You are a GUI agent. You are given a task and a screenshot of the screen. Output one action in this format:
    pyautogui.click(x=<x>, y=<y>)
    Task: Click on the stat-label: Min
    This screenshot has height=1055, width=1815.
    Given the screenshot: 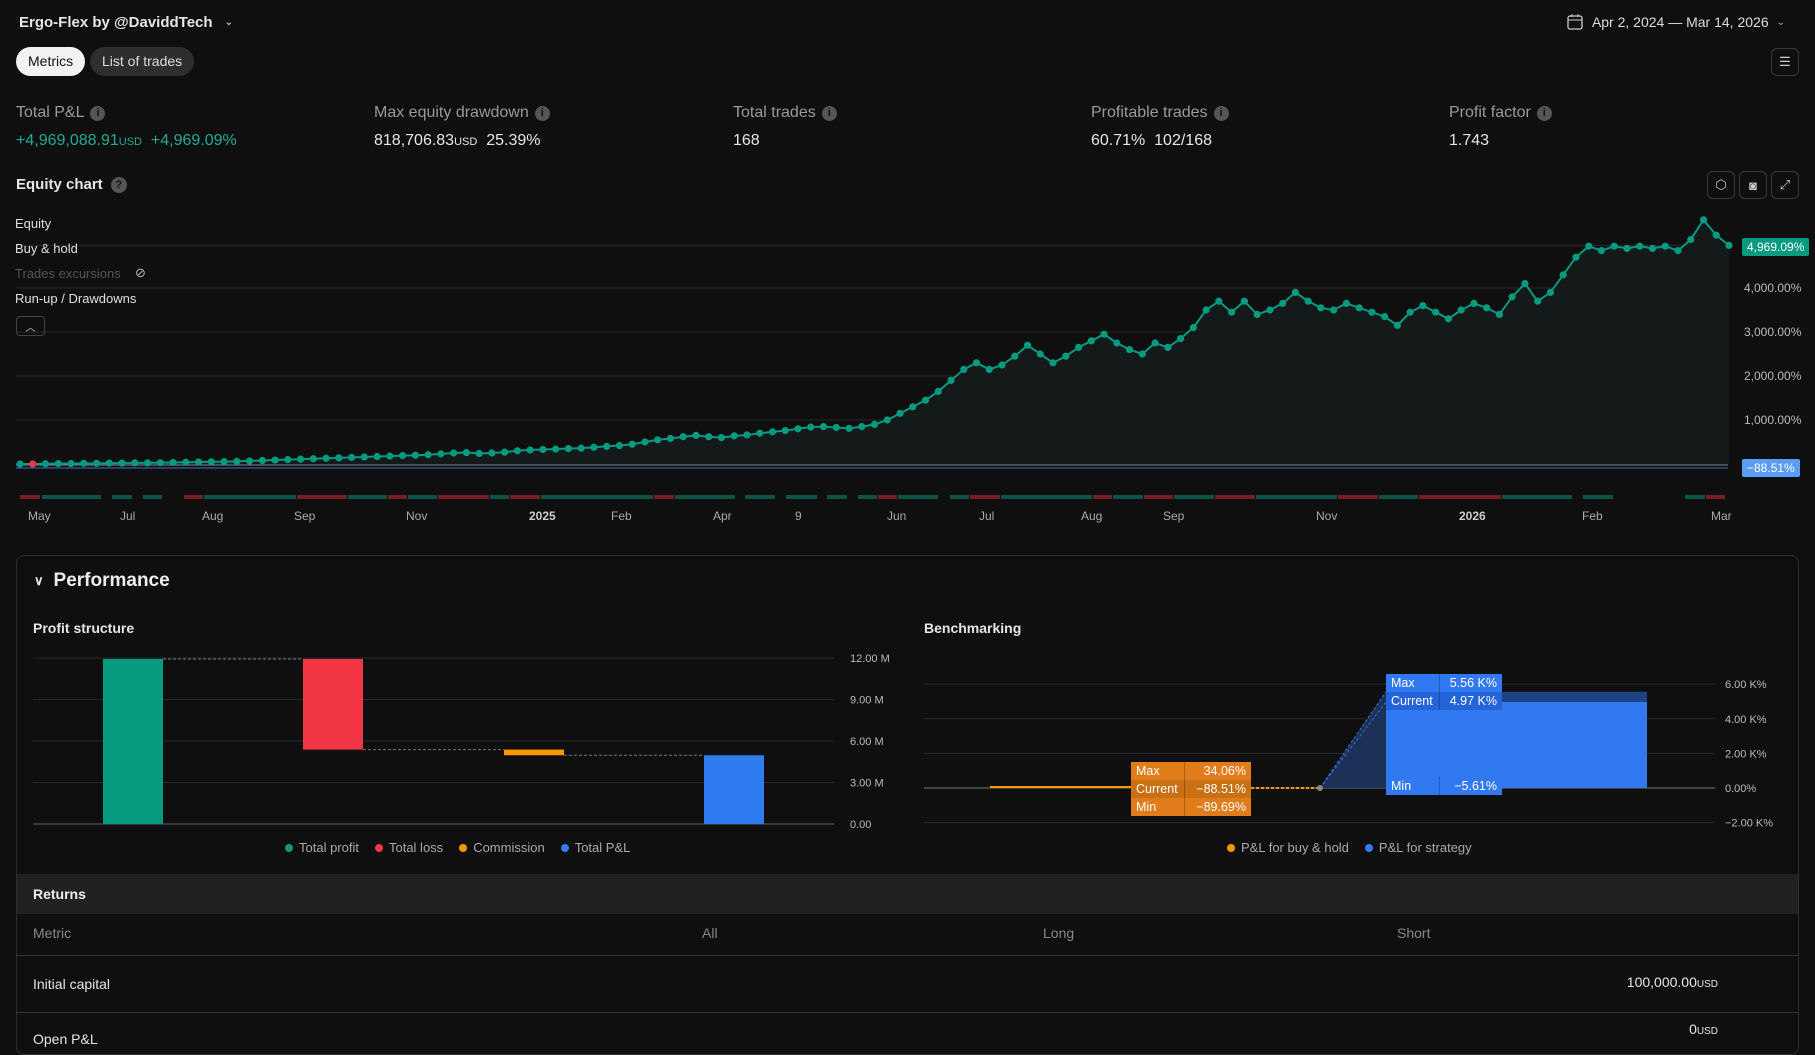 What is the action you would take?
    pyautogui.click(x=1158, y=807)
    